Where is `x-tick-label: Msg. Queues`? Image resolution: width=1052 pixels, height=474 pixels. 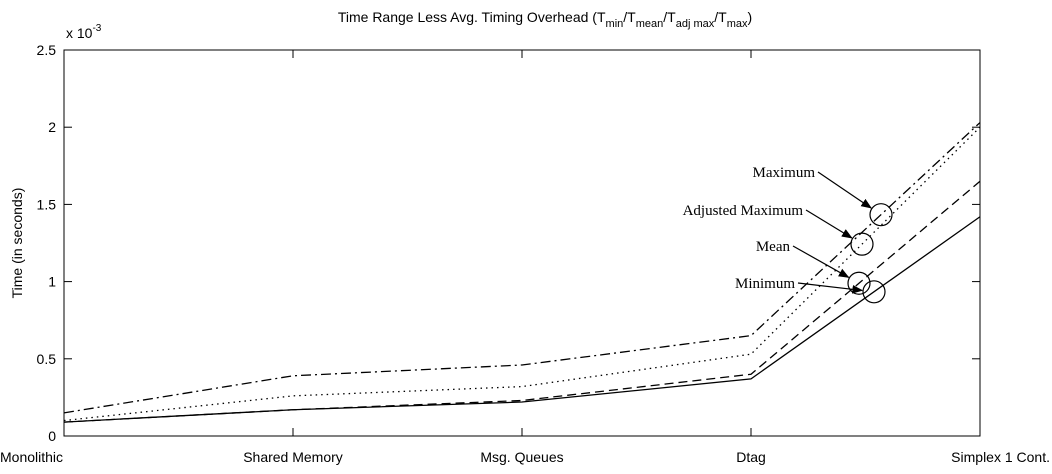 x-tick-label: Msg. Queues is located at coordinates (521, 457).